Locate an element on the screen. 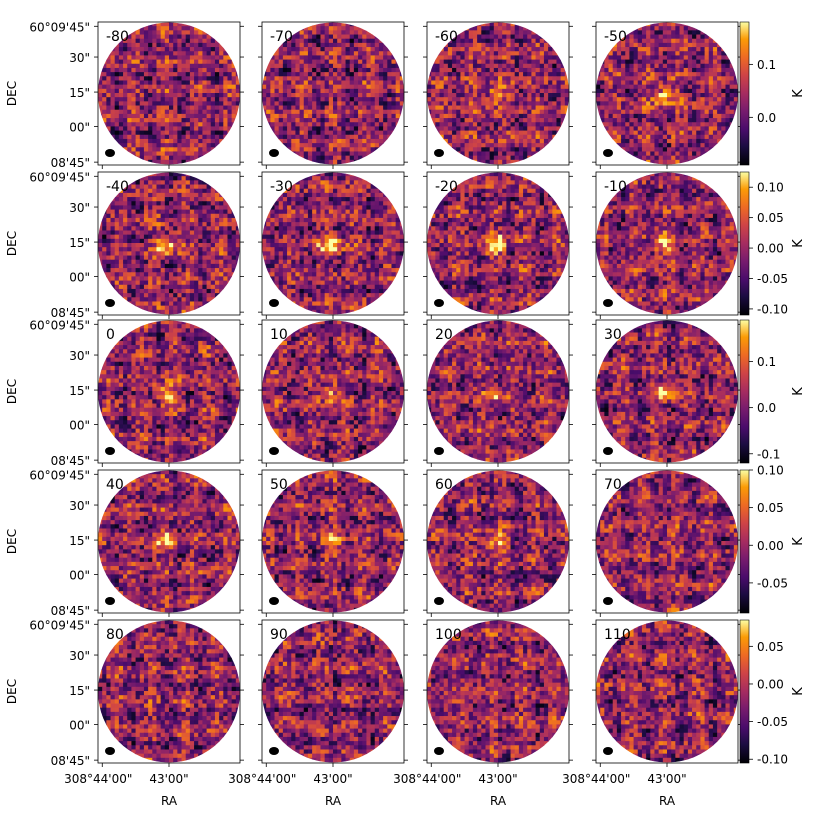 This screenshot has height=830, width=830. channel-panel: 80 is located at coordinates (169, 693).